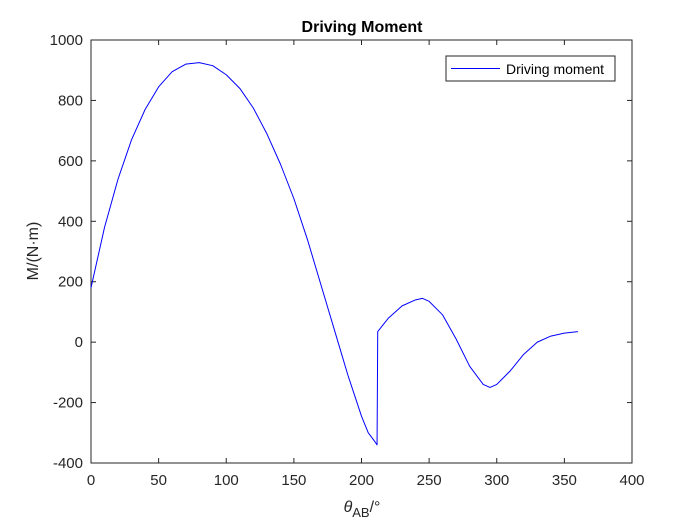 This screenshot has width=700, height=530. What do you see at coordinates (564, 480) in the screenshot?
I see `x-tick-label: 350` at bounding box center [564, 480].